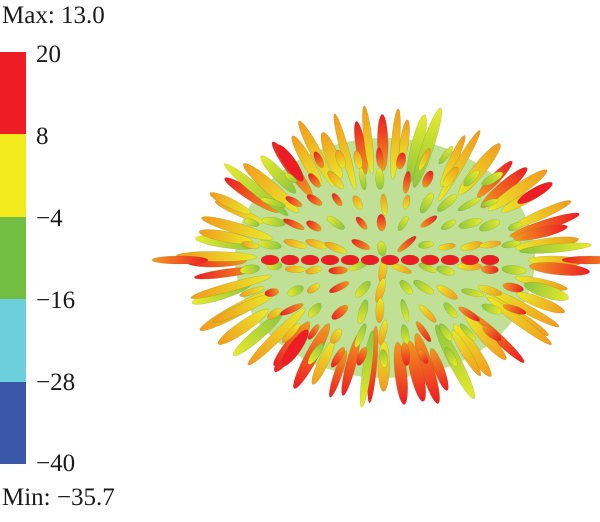 The image size is (600, 522). Describe the element at coordinates (58, 497) in the screenshot. I see `min-value-label: Min: −35.7` at that location.